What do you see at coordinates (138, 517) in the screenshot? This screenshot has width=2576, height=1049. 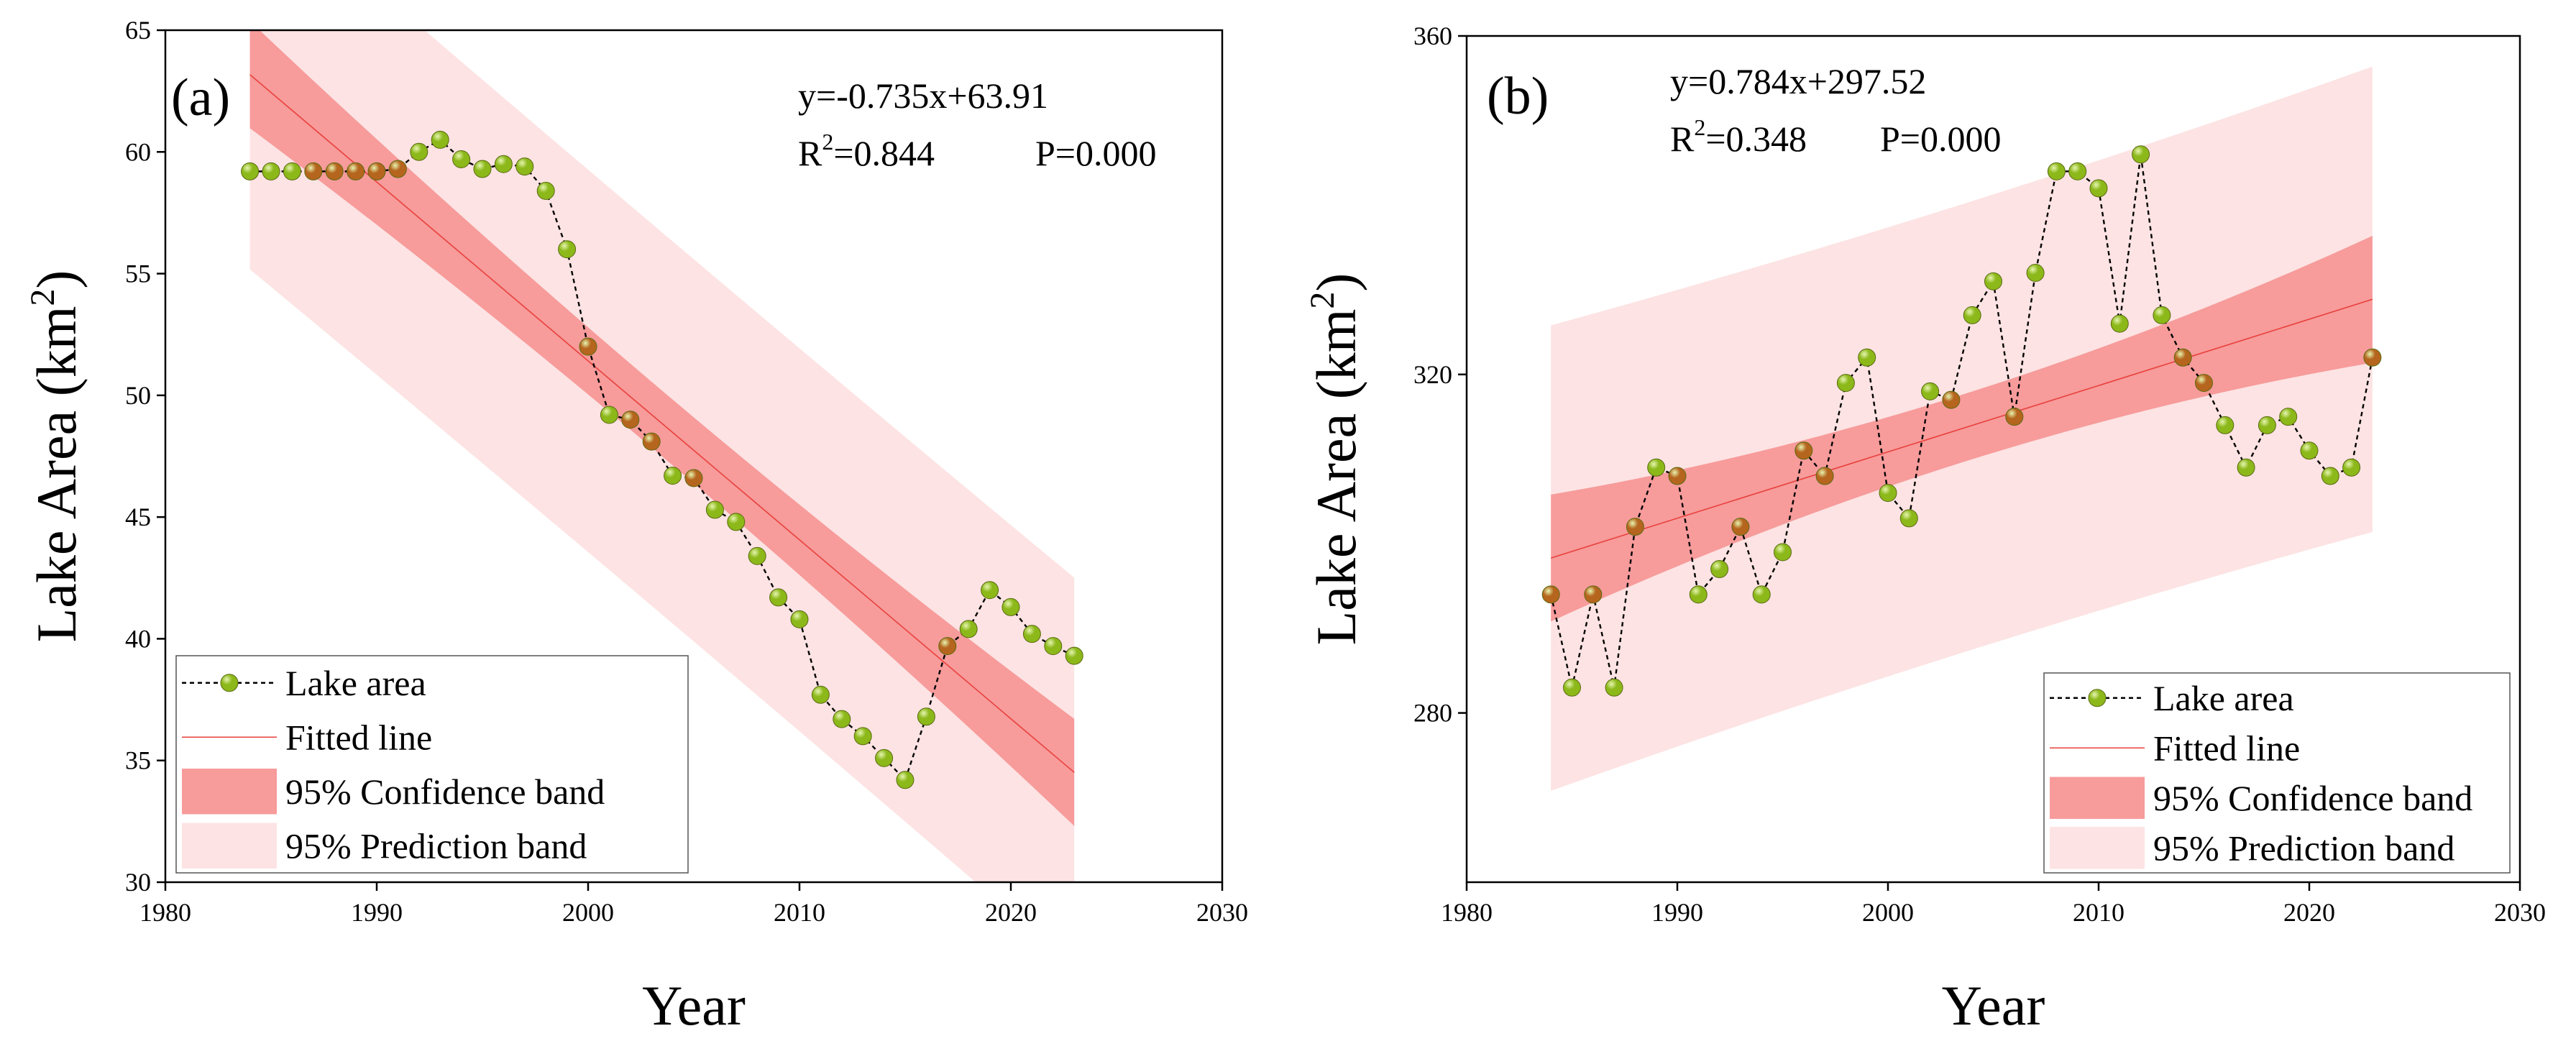 I see `y-tick-label: 45` at bounding box center [138, 517].